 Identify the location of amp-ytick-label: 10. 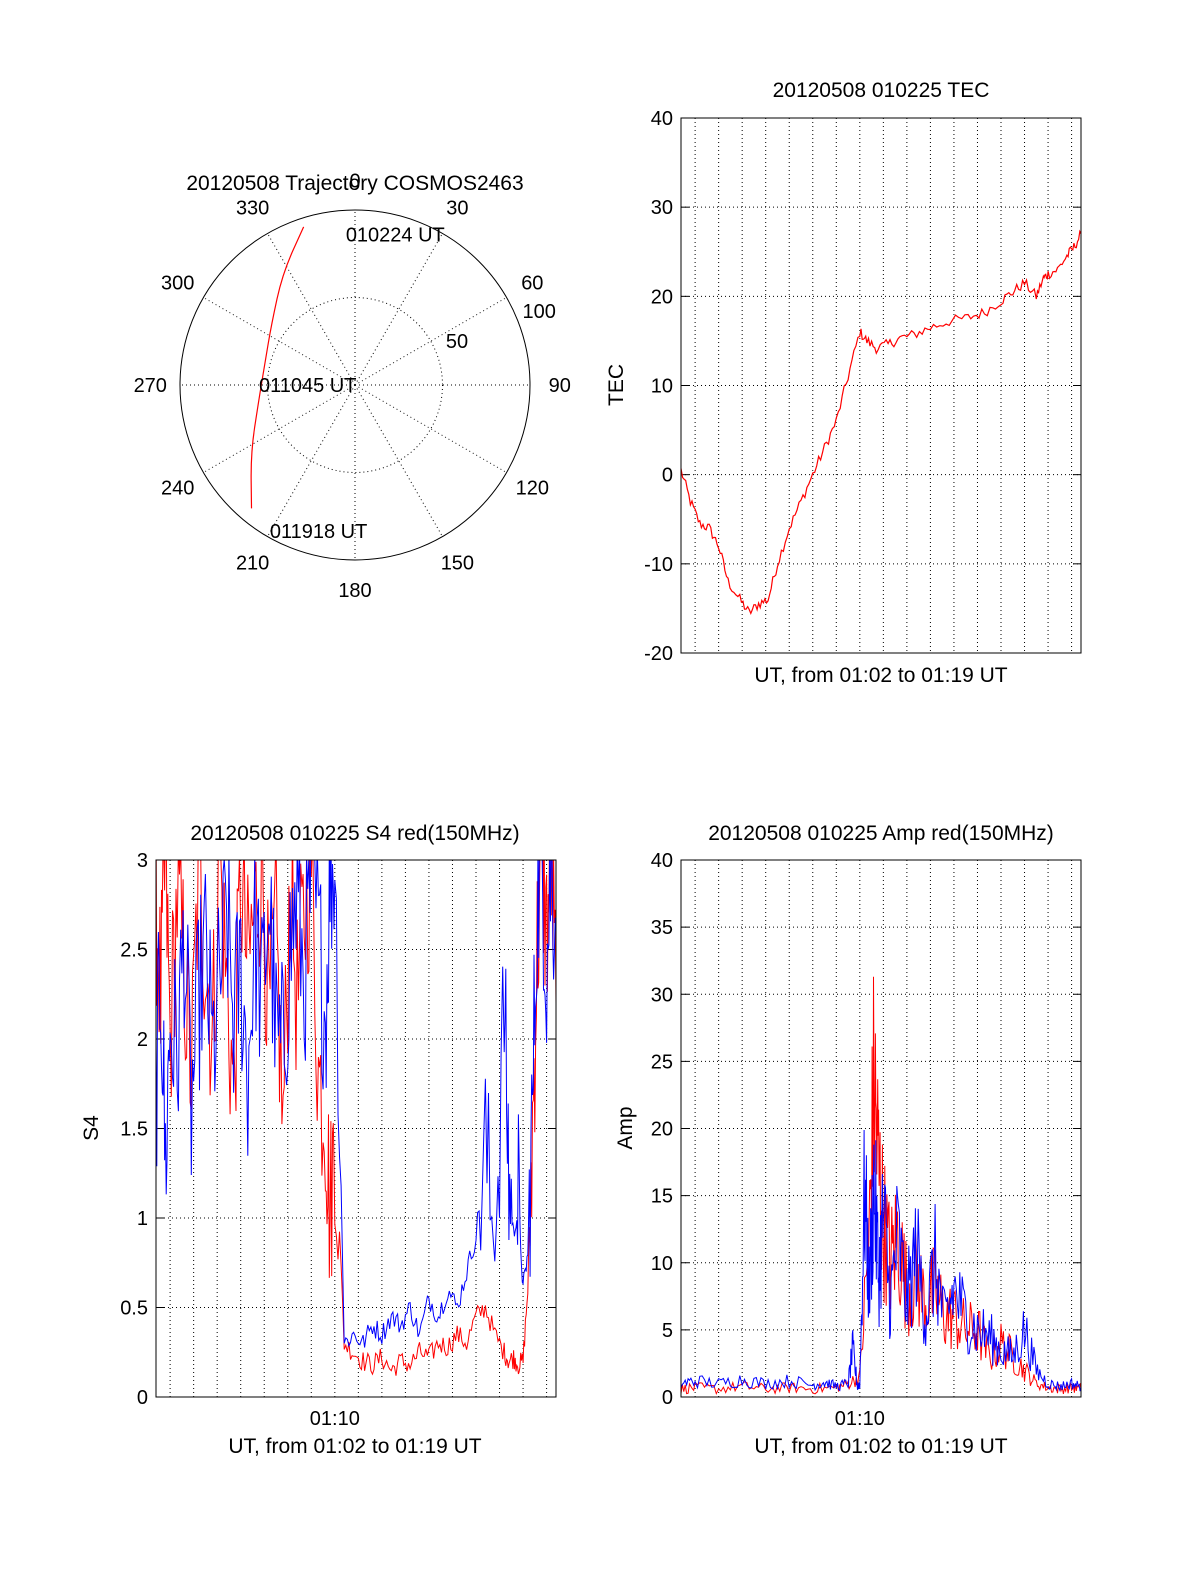
(662, 1264).